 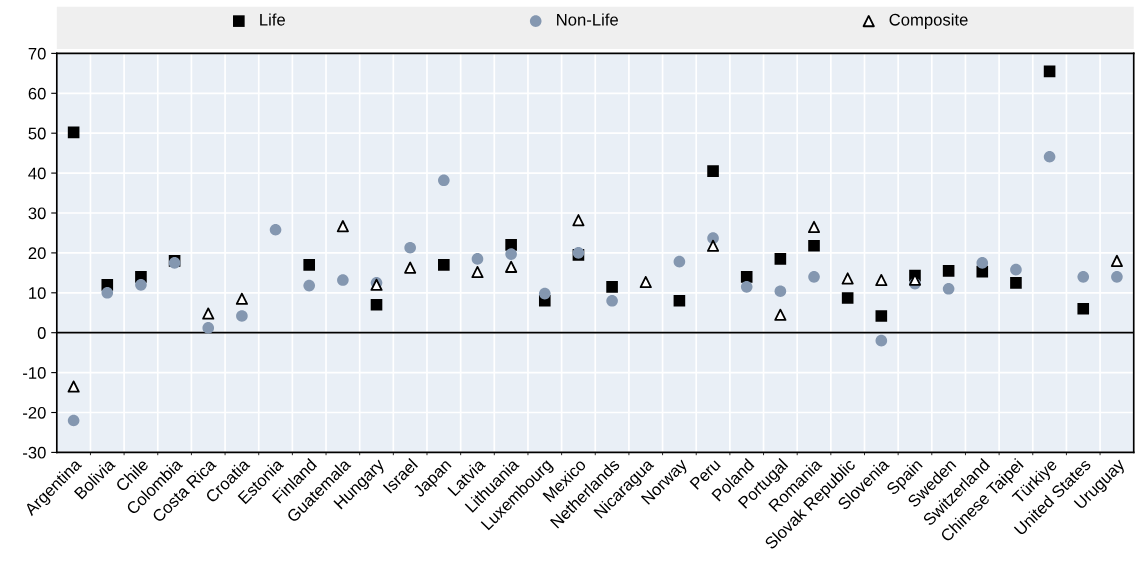 I want to click on y-tick-label: 0, so click(x=41, y=333).